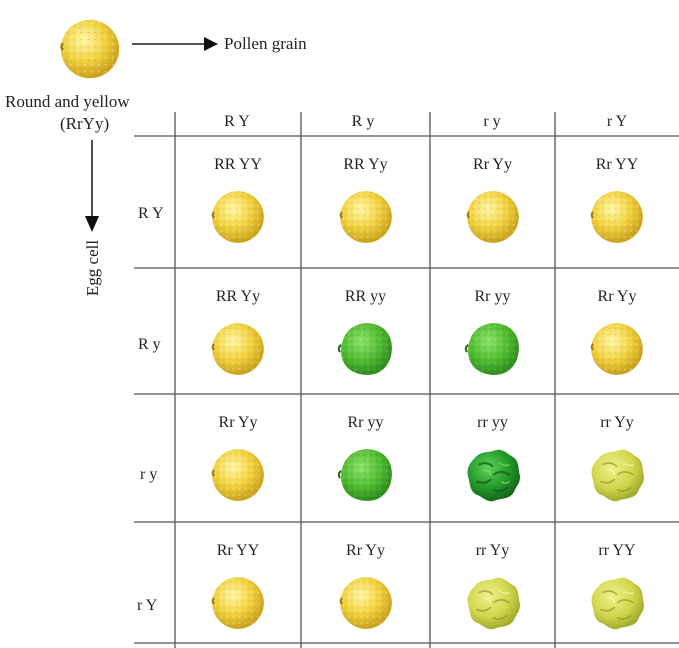  I want to click on cell-genotype: rr YY, so click(617, 550).